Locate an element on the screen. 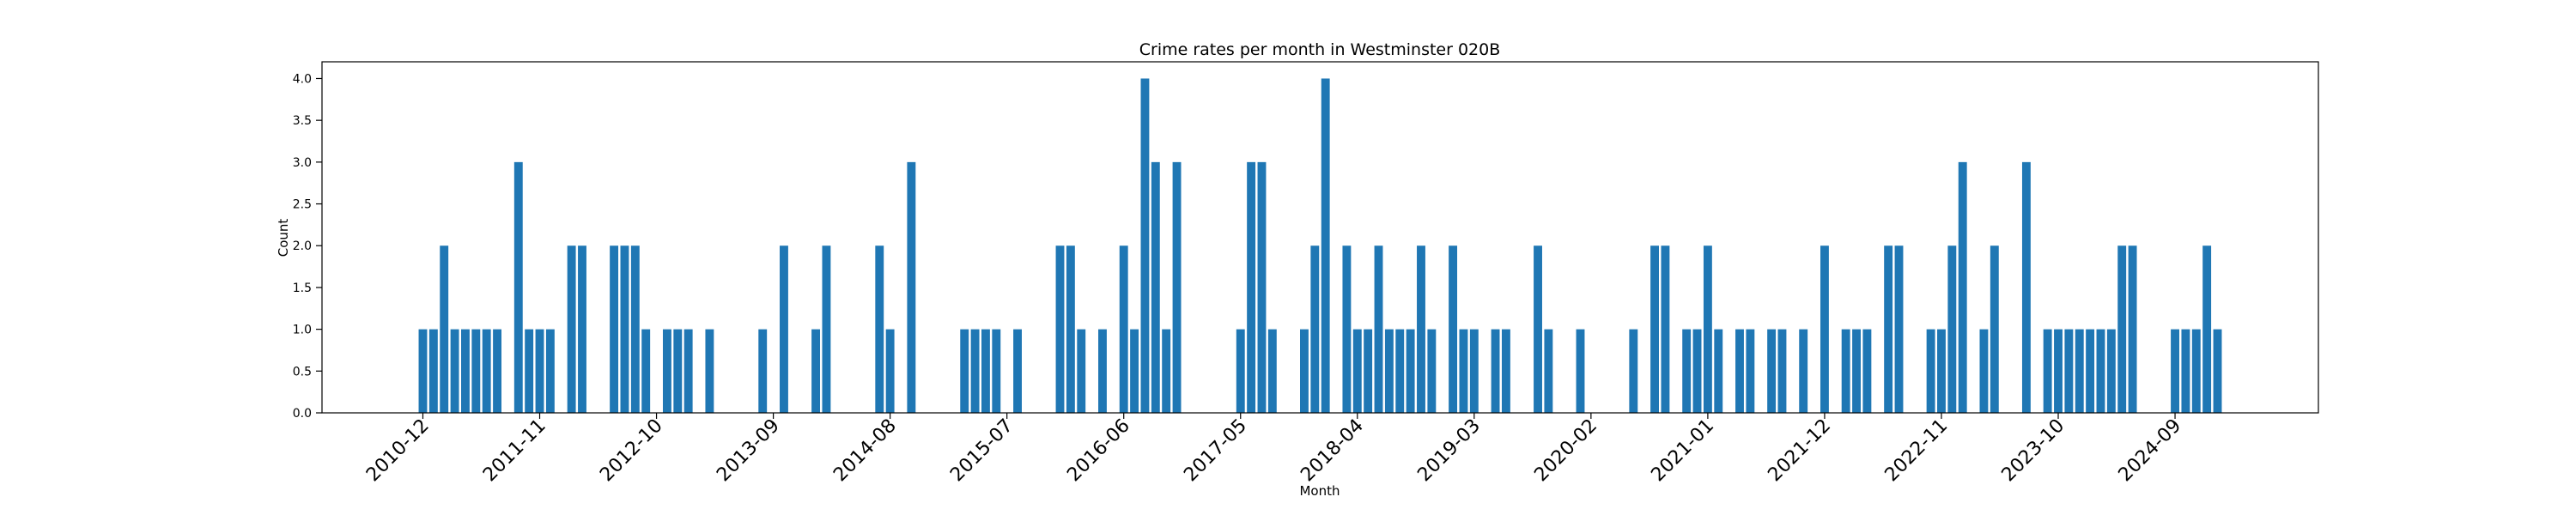  x-tick-label: 2011-11 is located at coordinates (514, 451).